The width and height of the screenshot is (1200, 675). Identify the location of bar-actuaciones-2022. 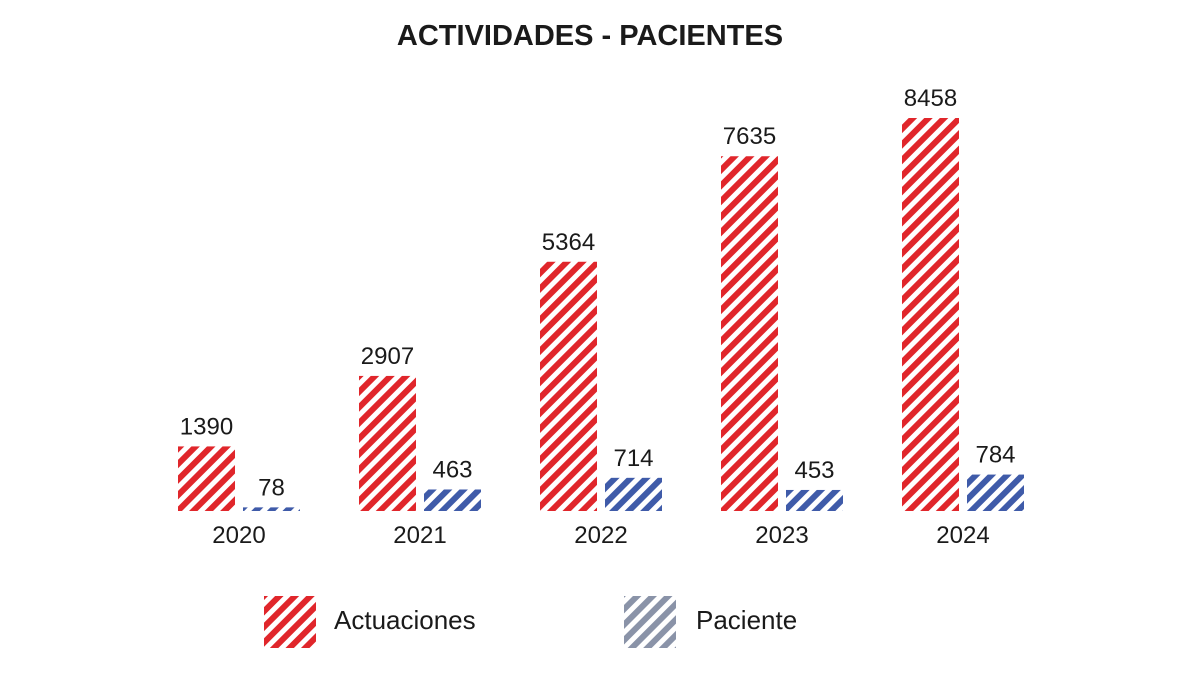
(568, 386).